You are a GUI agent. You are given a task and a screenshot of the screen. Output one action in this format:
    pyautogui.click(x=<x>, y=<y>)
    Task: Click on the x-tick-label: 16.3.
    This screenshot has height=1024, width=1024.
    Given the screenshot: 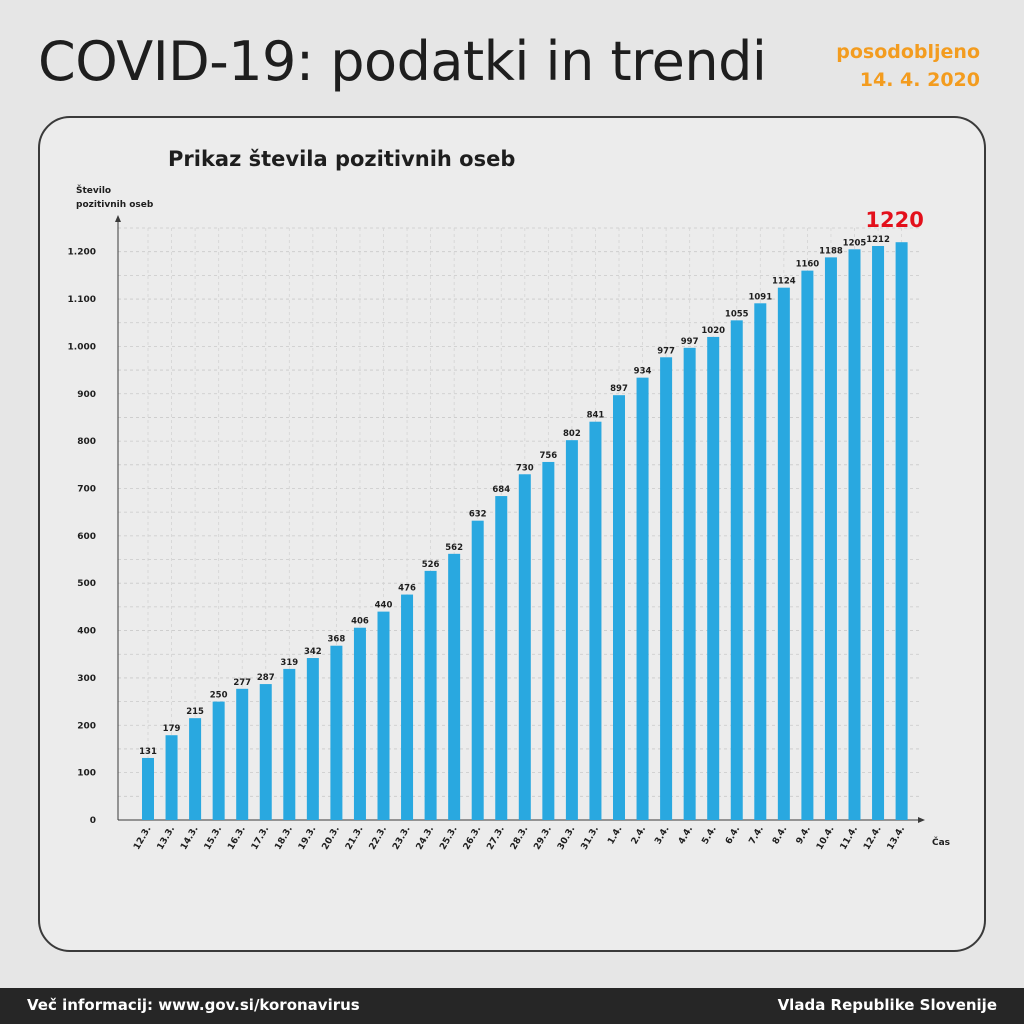 What is the action you would take?
    pyautogui.click(x=236, y=838)
    